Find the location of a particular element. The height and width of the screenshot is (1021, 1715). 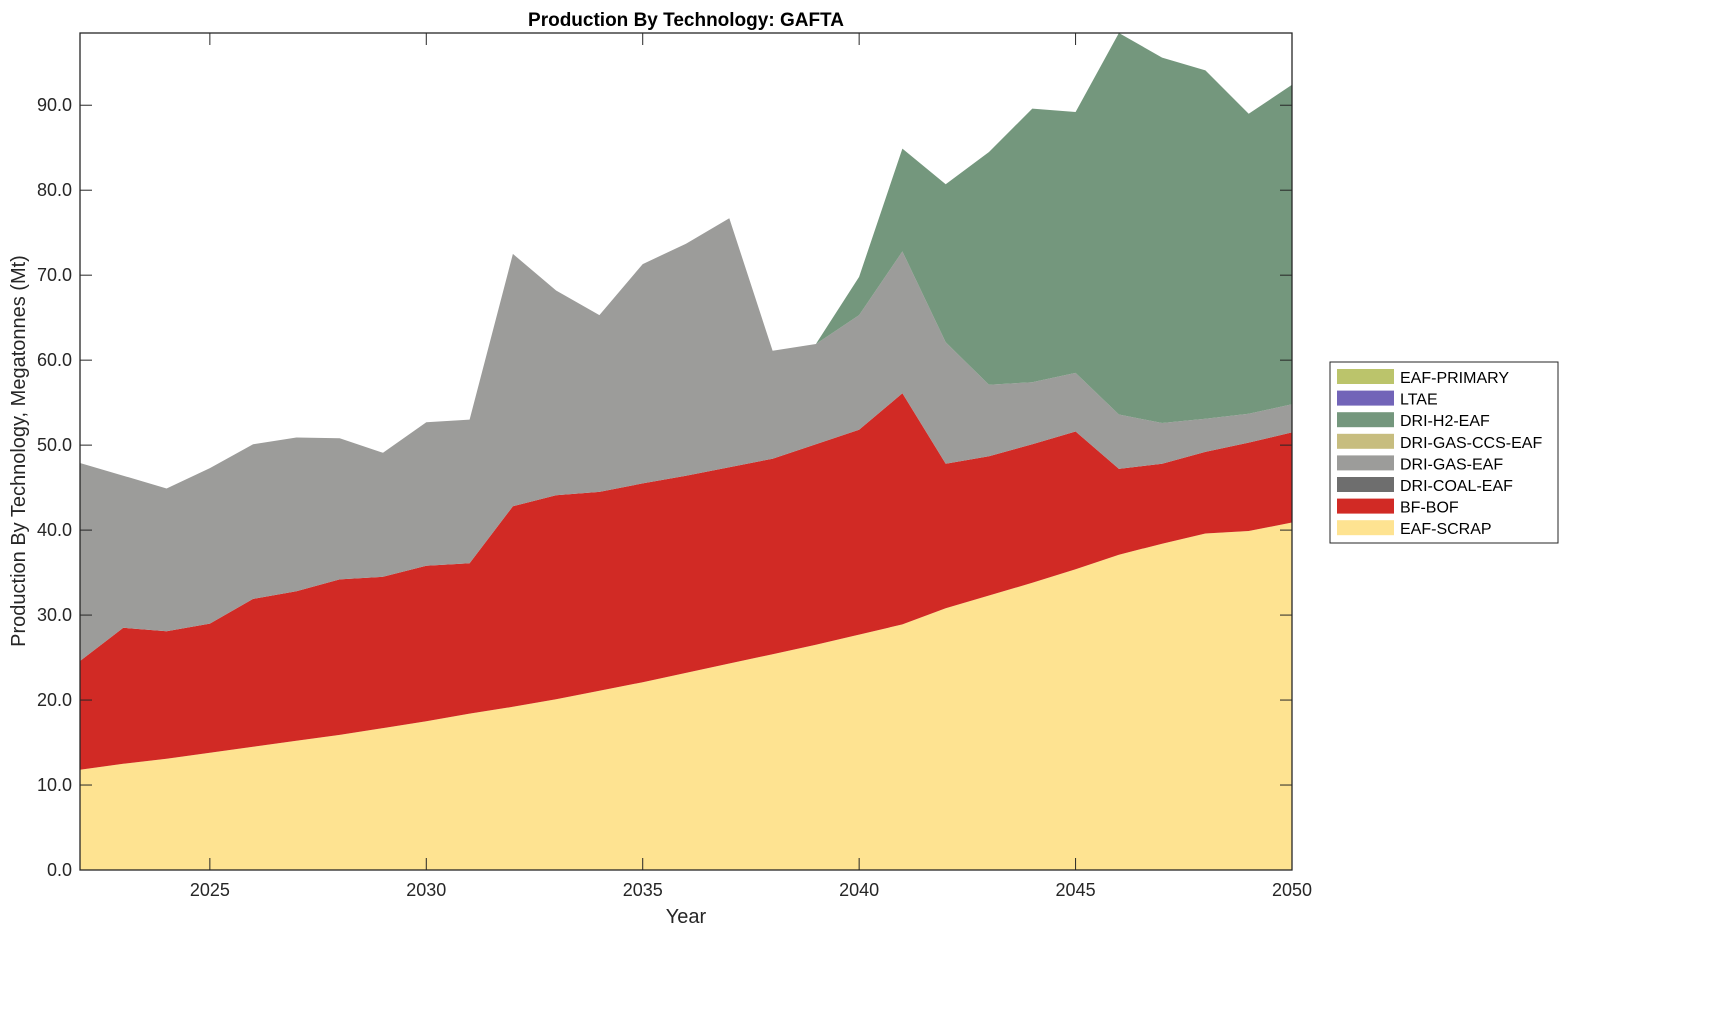

legend-item-eaf-primary: EAF-PRIMARY is located at coordinates (1423, 378).